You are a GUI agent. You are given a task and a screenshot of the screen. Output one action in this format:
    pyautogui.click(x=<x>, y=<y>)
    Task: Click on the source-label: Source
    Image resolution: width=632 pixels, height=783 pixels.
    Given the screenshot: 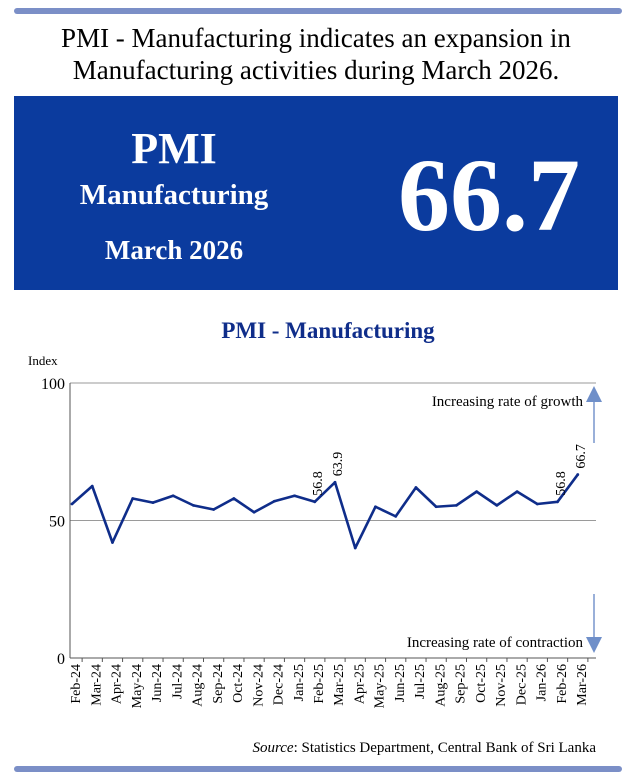 What is the action you would take?
    pyautogui.click(x=273, y=748)
    